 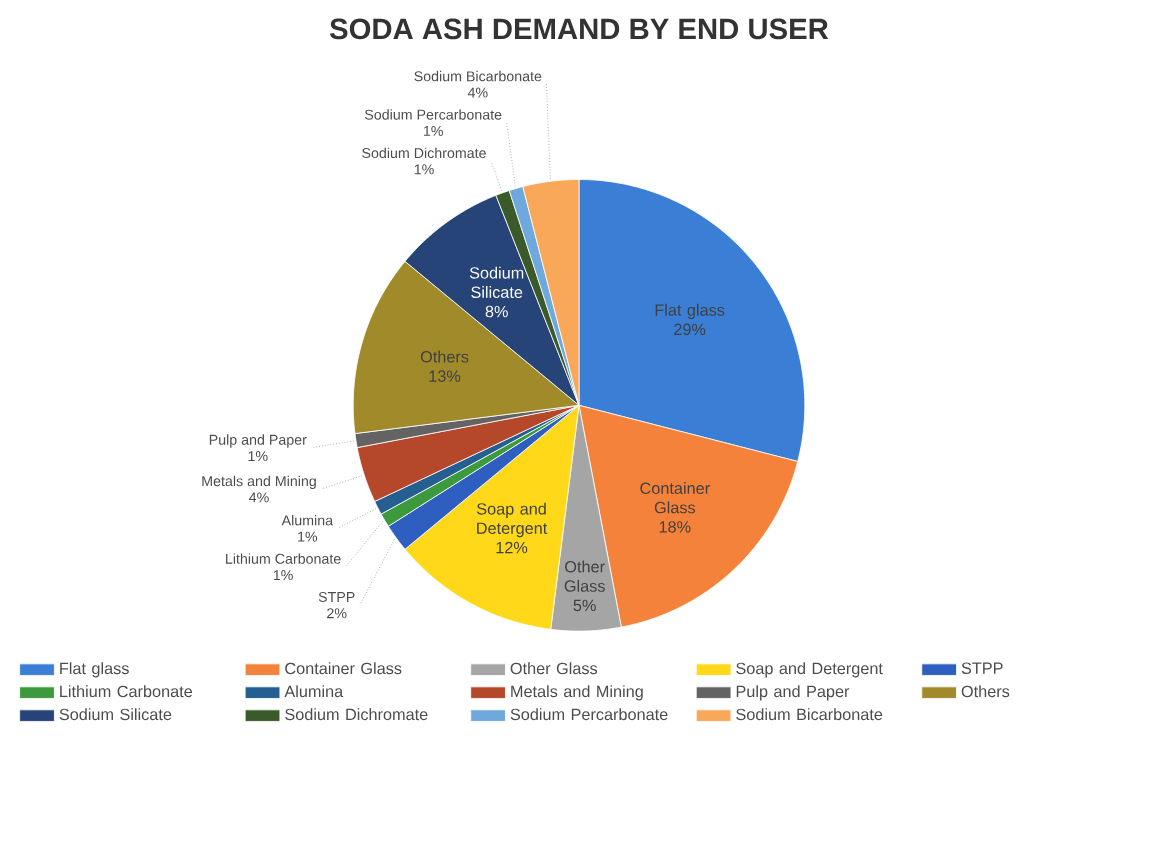 I want to click on slice-label: Metals and Mining, so click(x=259, y=482).